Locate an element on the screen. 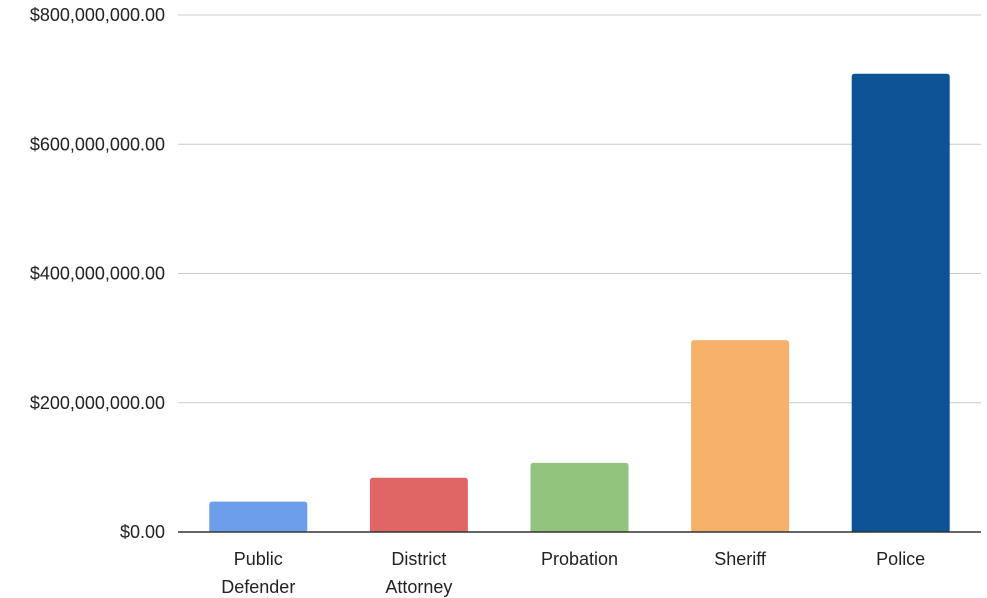 Image resolution: width=987 pixels, height=598 pixels. bar-sheriff is located at coordinates (740, 436).